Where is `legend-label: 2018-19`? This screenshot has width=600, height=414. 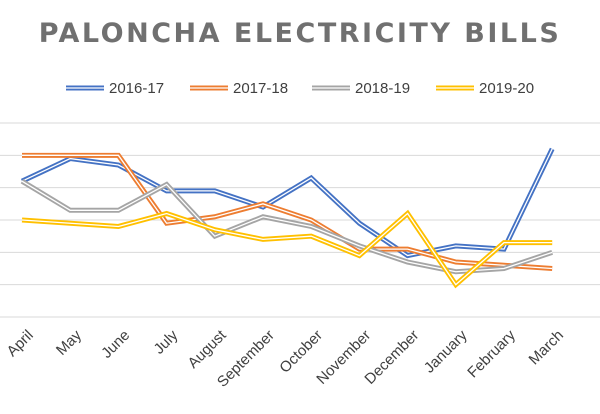 legend-label: 2018-19 is located at coordinates (382, 88).